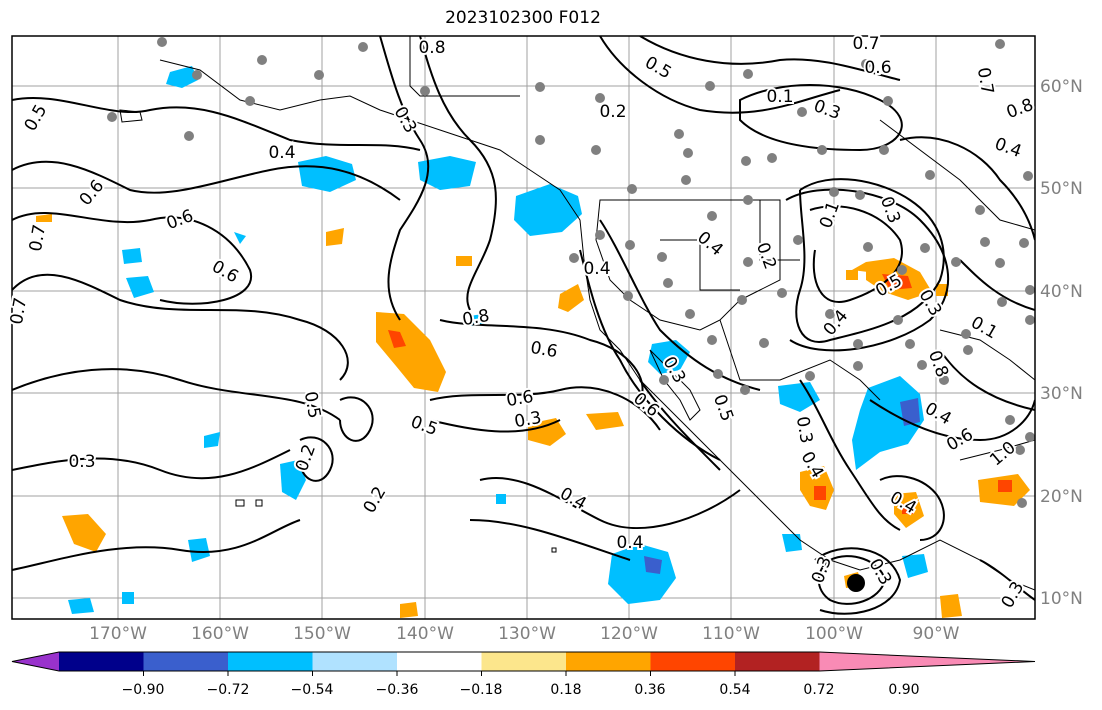 The height and width of the screenshot is (710, 1102). Describe the element at coordinates (527, 634) in the screenshot. I see `lon-label-130w: 130°W` at that location.